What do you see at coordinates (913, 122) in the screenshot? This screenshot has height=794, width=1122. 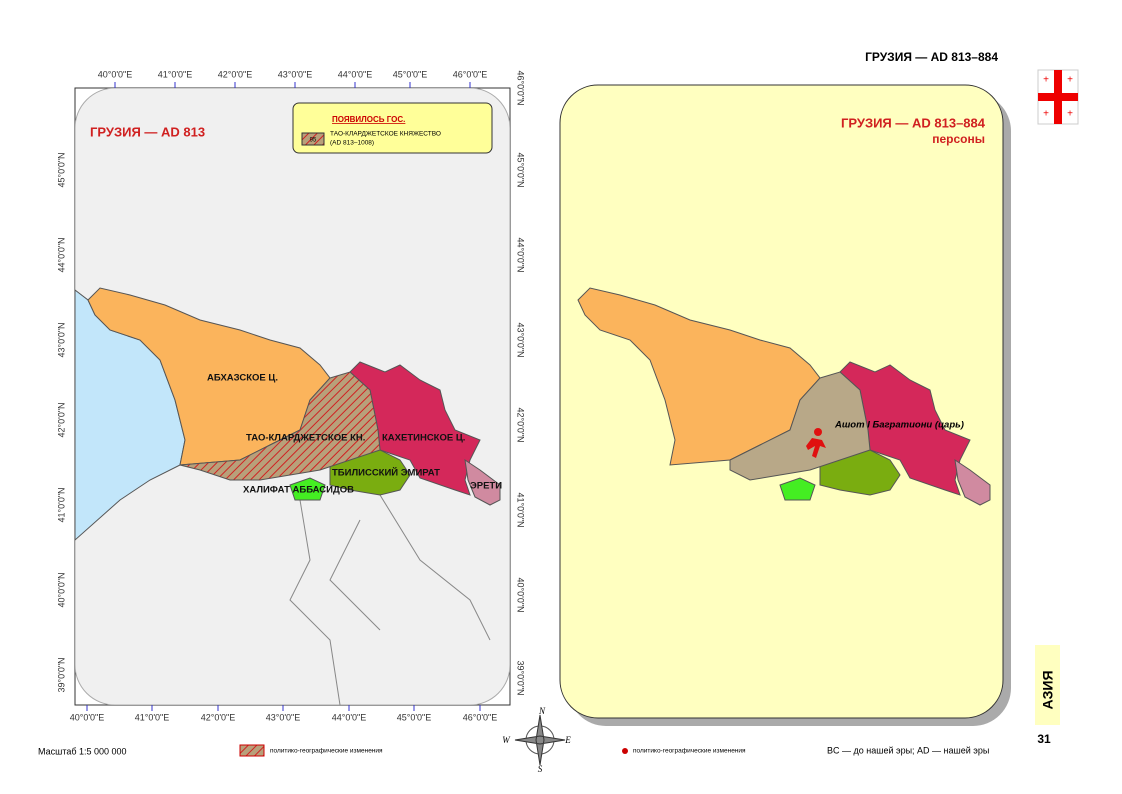 I see `map-title: ГРУЗИЯ — AD 813–884` at bounding box center [913, 122].